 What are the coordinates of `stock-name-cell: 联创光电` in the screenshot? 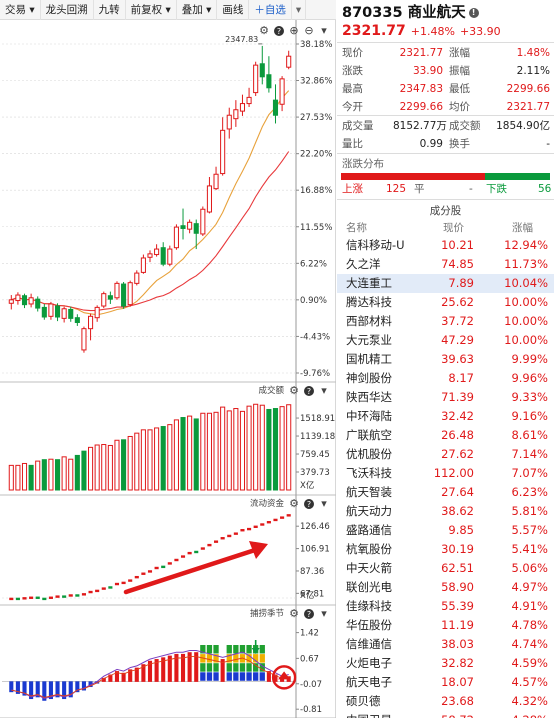 It's located at (369, 587).